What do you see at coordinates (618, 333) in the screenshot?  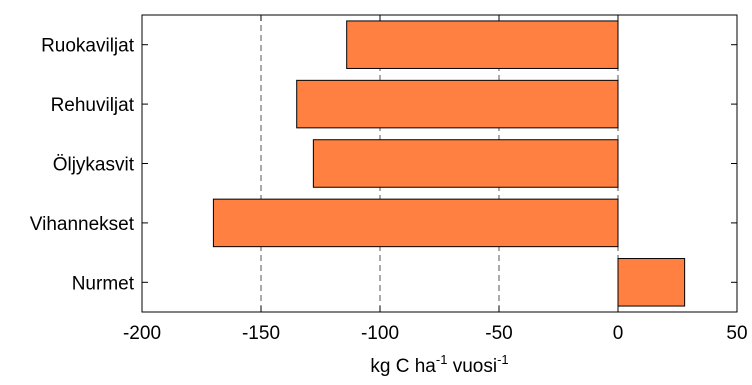 I see `x-tick-label: 0` at bounding box center [618, 333].